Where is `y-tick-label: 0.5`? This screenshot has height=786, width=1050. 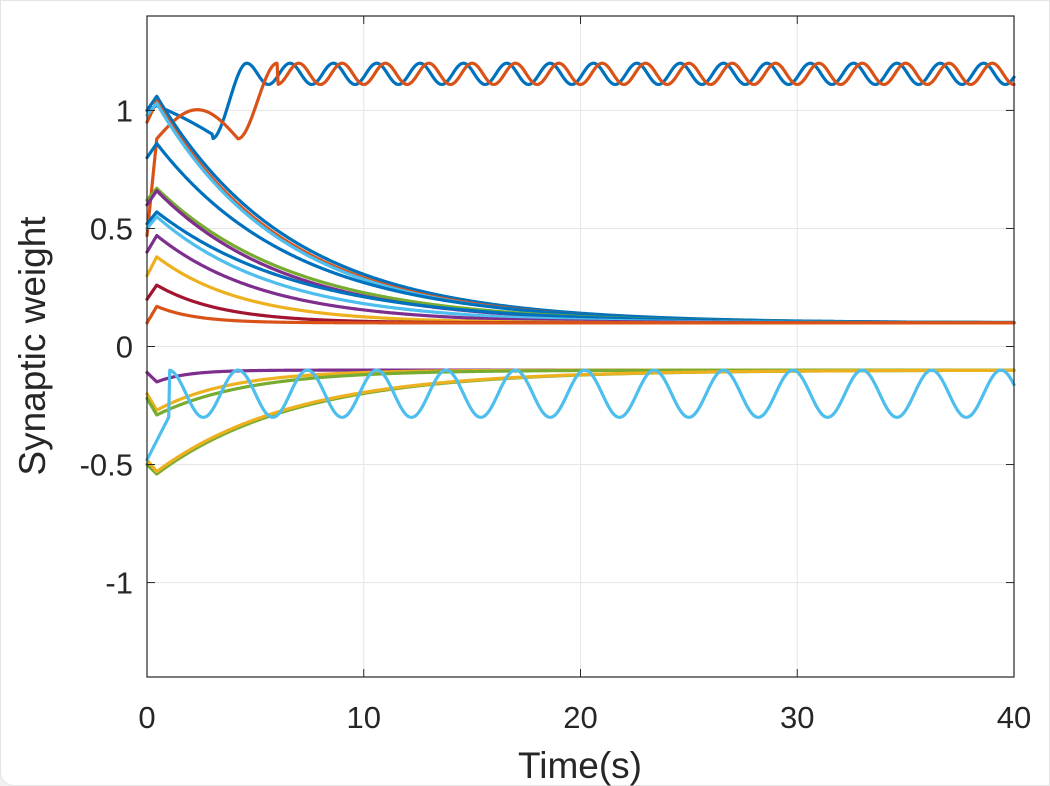 y-tick-label: 0.5 is located at coordinates (111, 228).